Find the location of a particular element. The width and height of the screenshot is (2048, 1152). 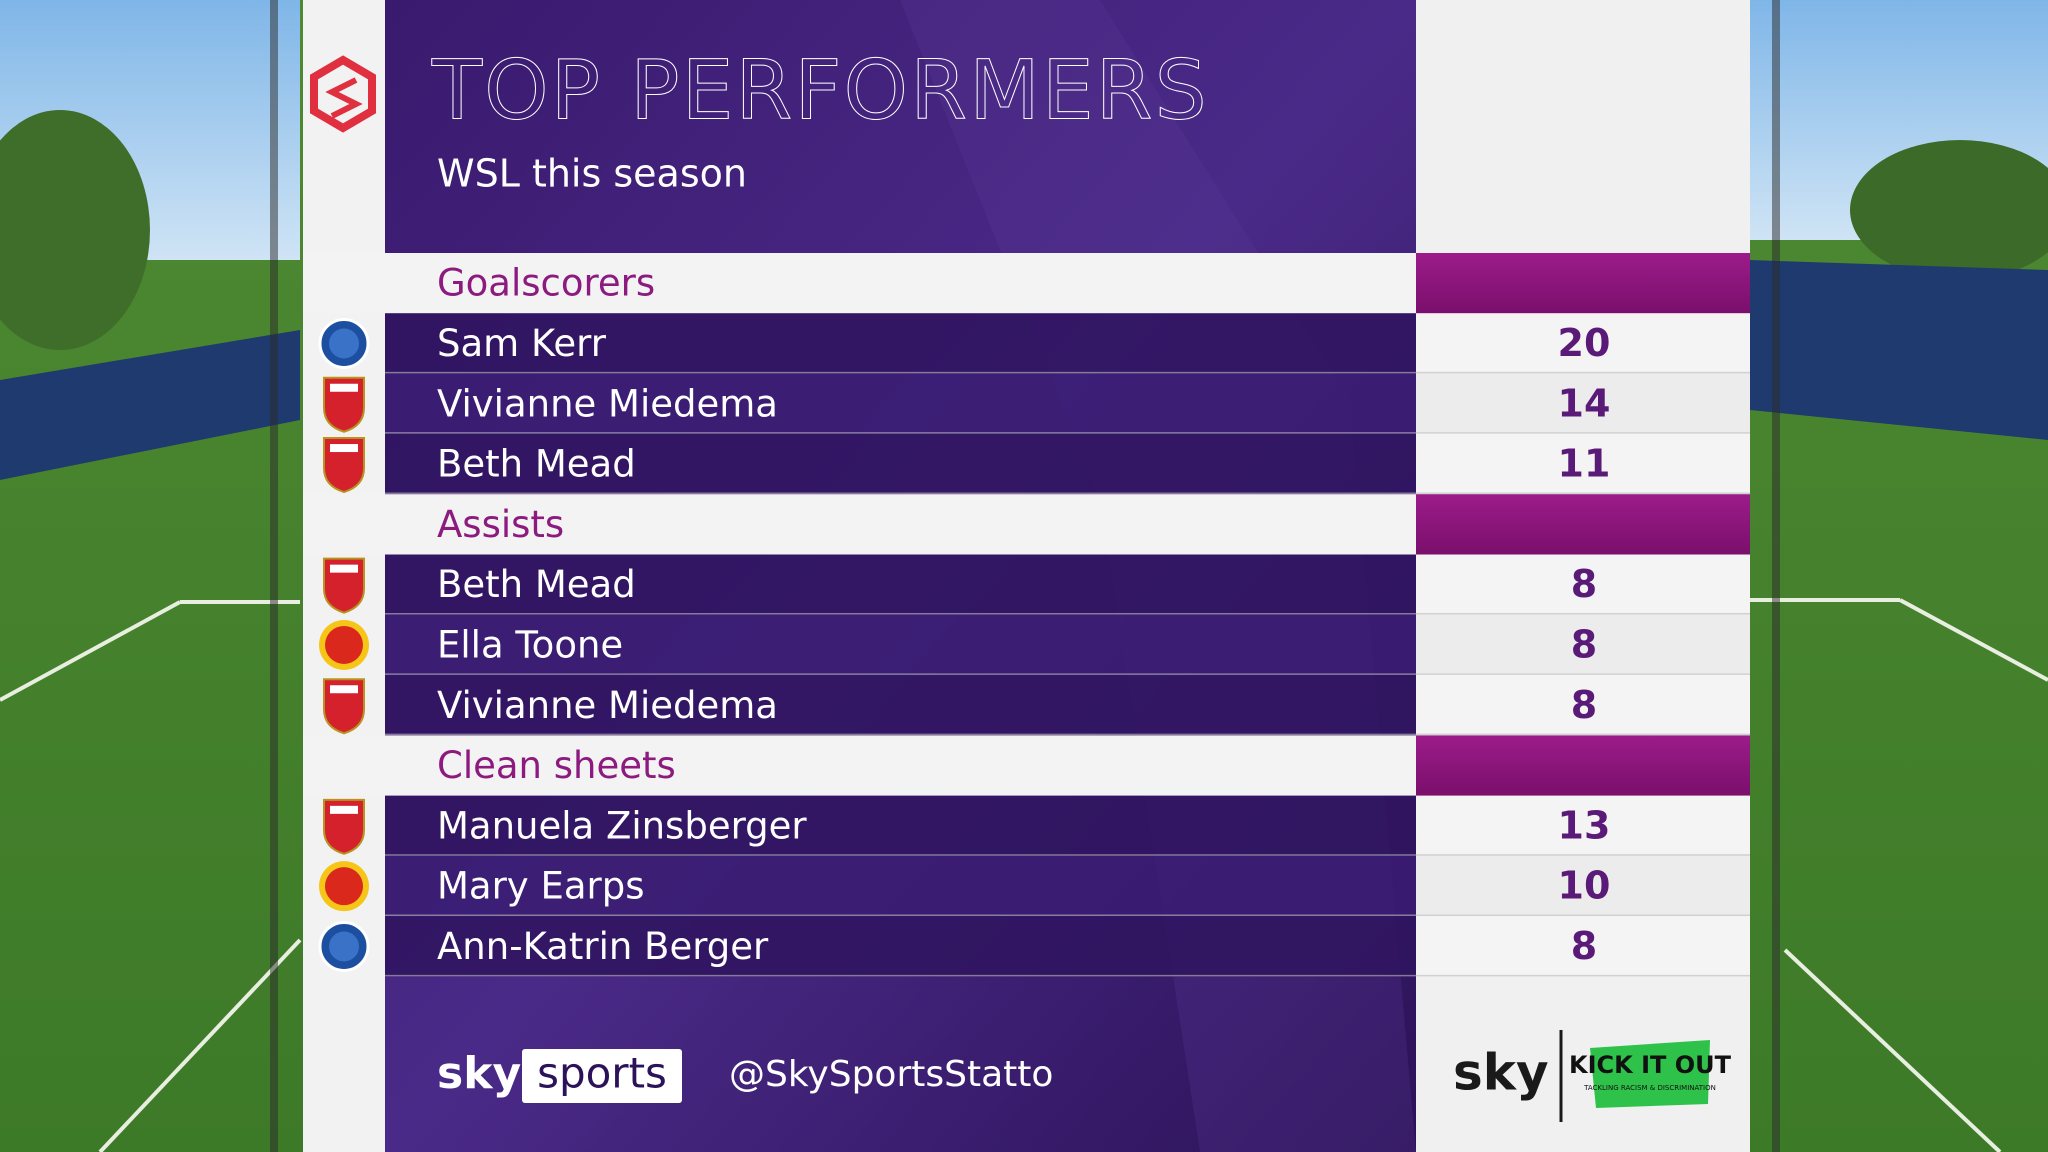

player-name: Manuela Zinsberger is located at coordinates (622, 825).